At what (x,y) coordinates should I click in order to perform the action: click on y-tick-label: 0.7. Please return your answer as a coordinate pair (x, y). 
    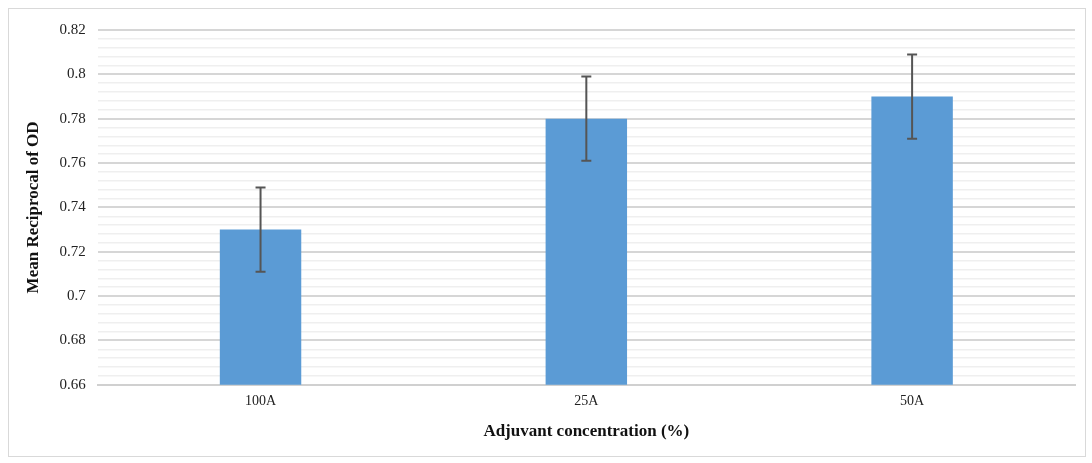
    Looking at the image, I should click on (76, 295).